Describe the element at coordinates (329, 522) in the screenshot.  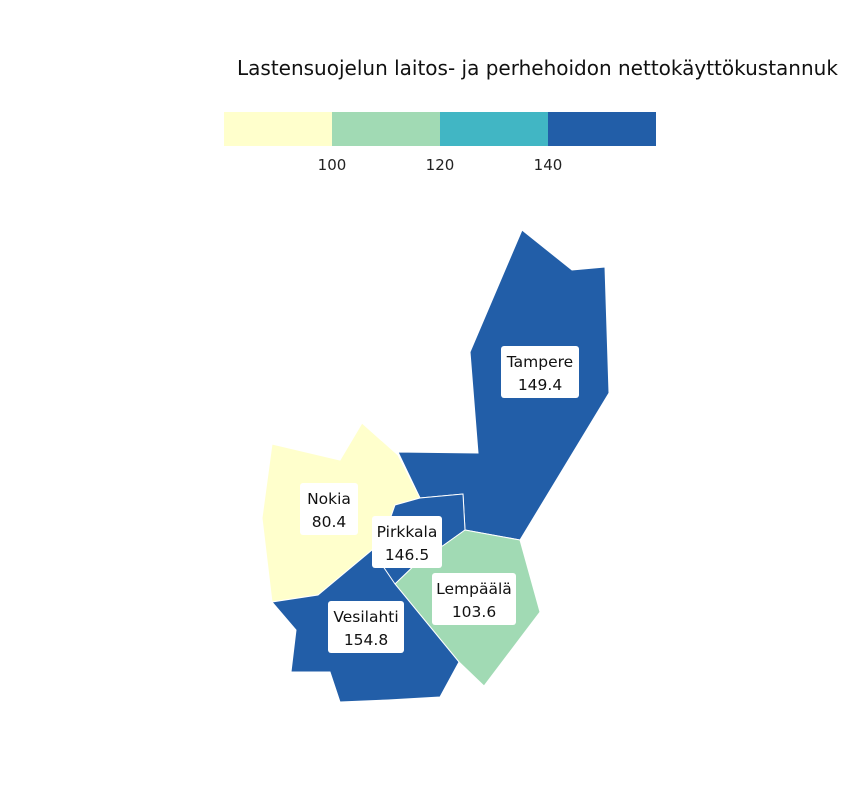
I see `label-nokia-value: 80.4` at that location.